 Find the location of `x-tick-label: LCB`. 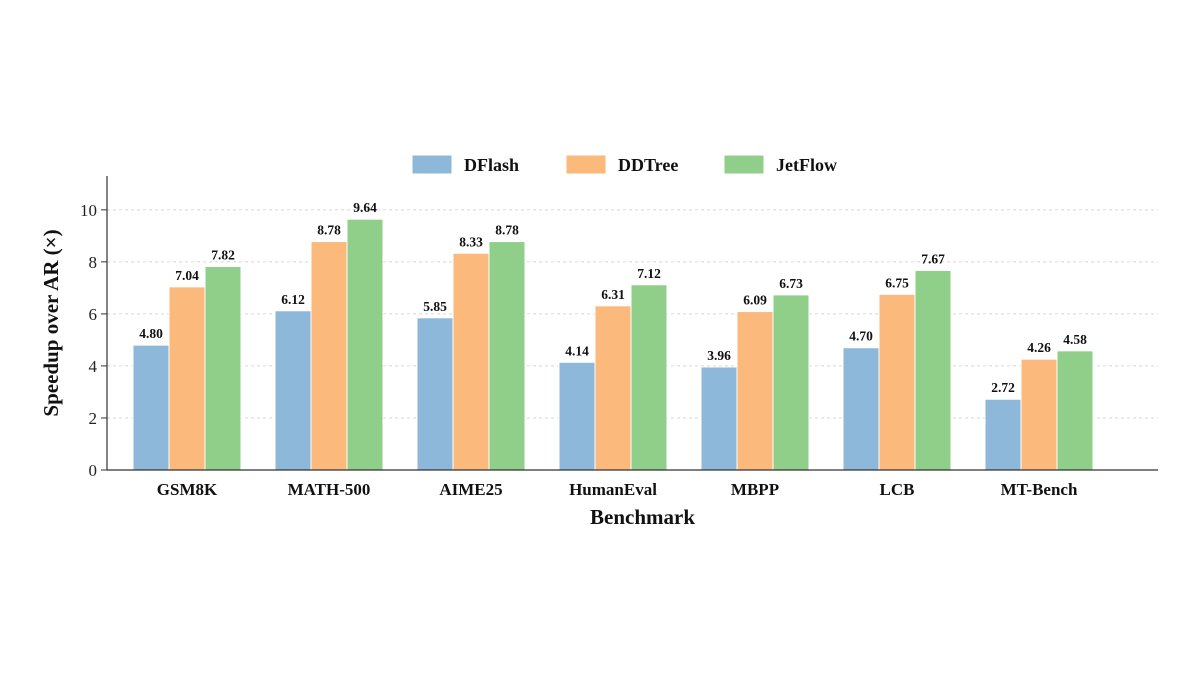

x-tick-label: LCB is located at coordinates (897, 489).